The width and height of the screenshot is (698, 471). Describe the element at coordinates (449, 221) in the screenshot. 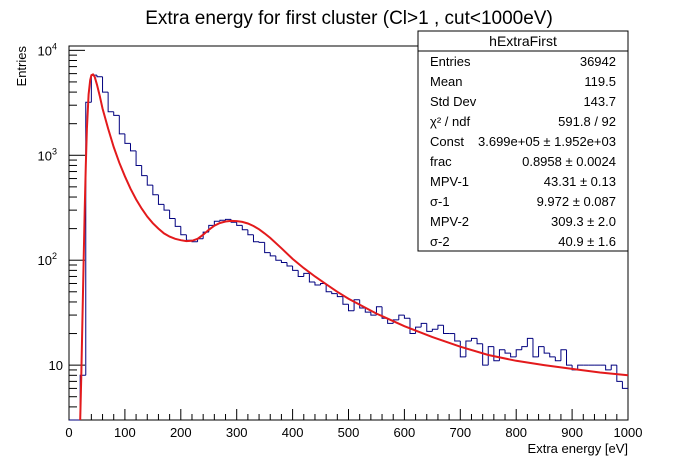

I see `stats-row-label: MPV-2` at that location.